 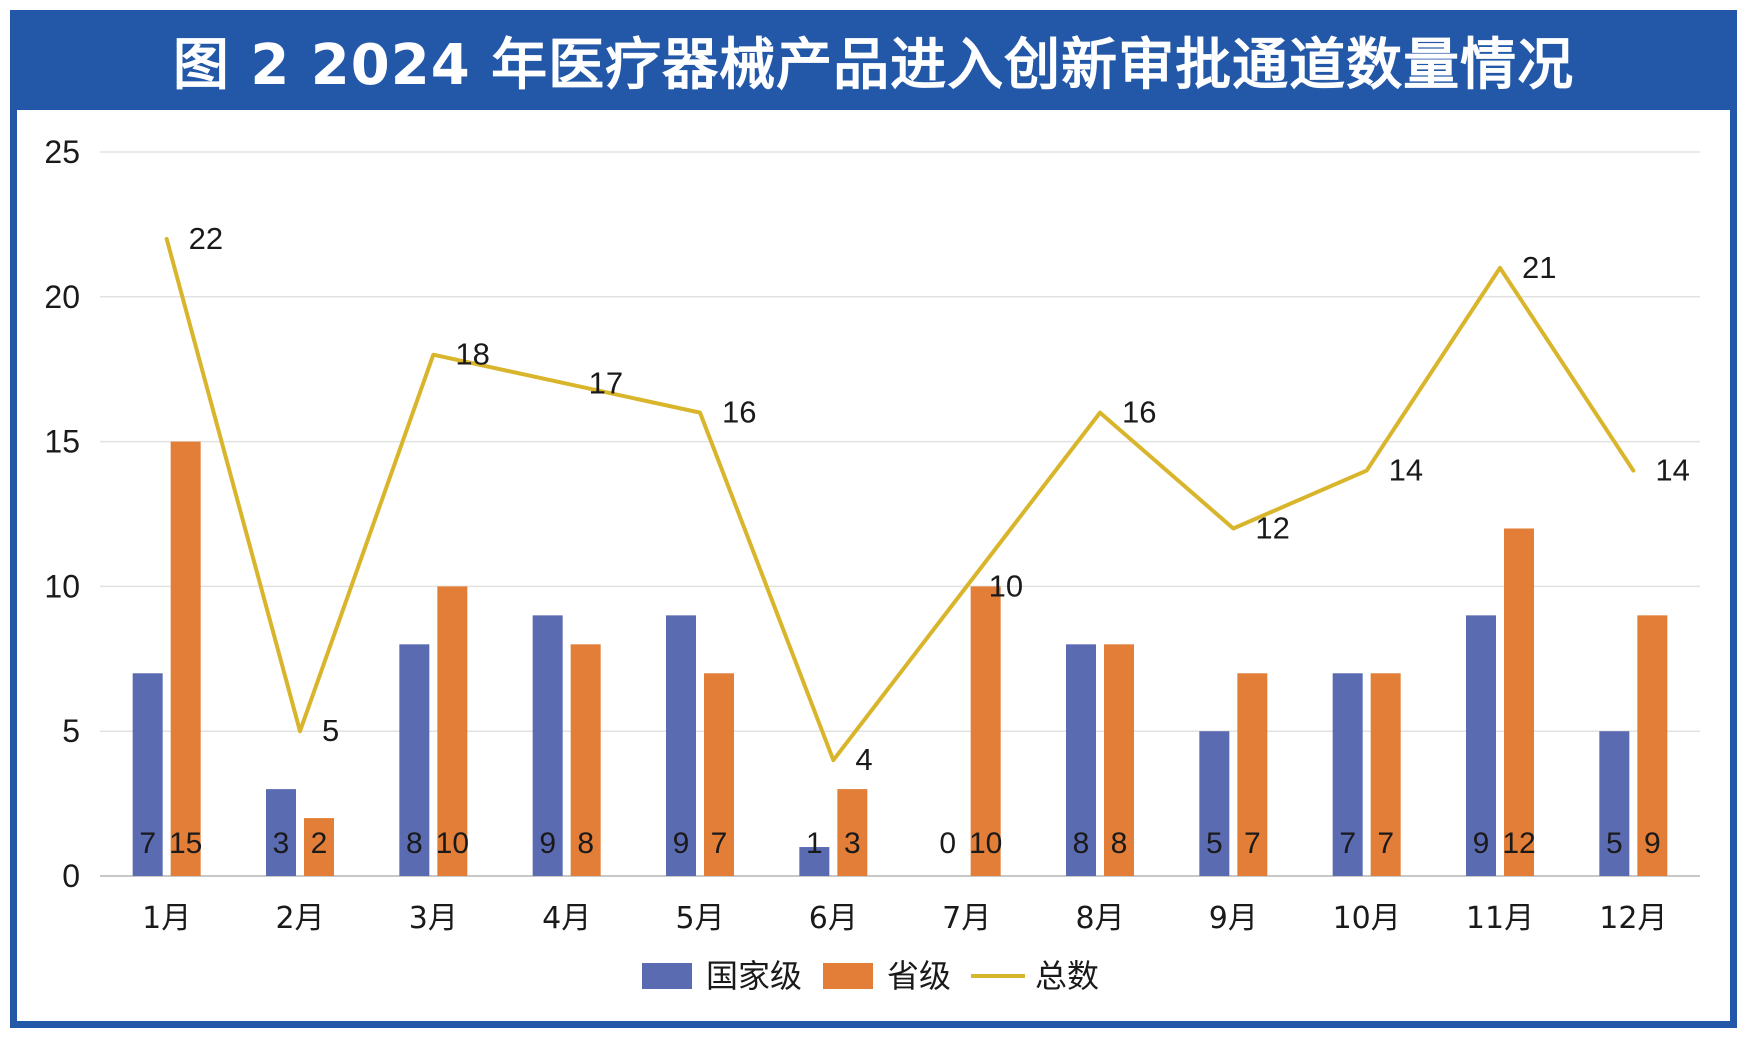 I want to click on legend-label: 国家级, so click(x=754, y=976).